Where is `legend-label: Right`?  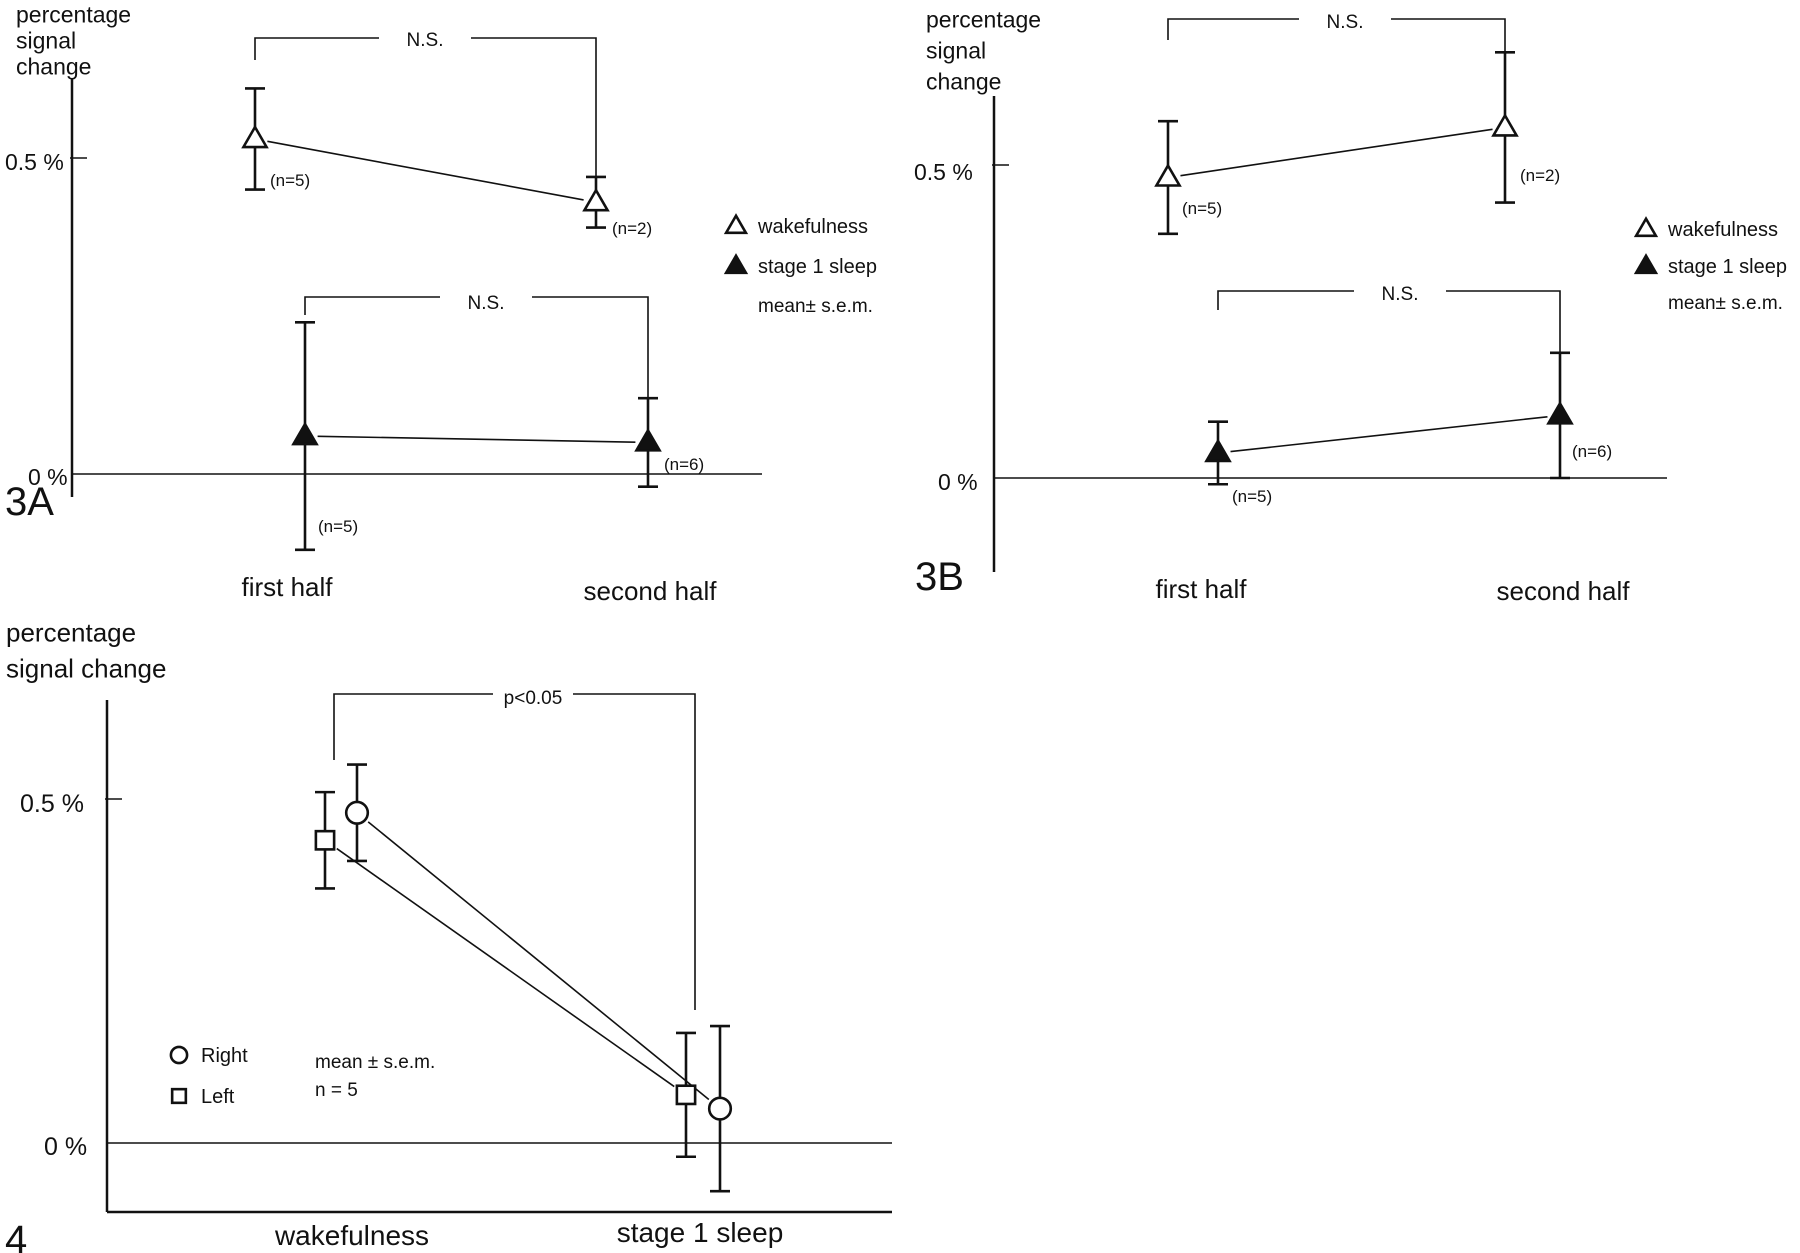
legend-label: Right is located at coordinates (224, 1056).